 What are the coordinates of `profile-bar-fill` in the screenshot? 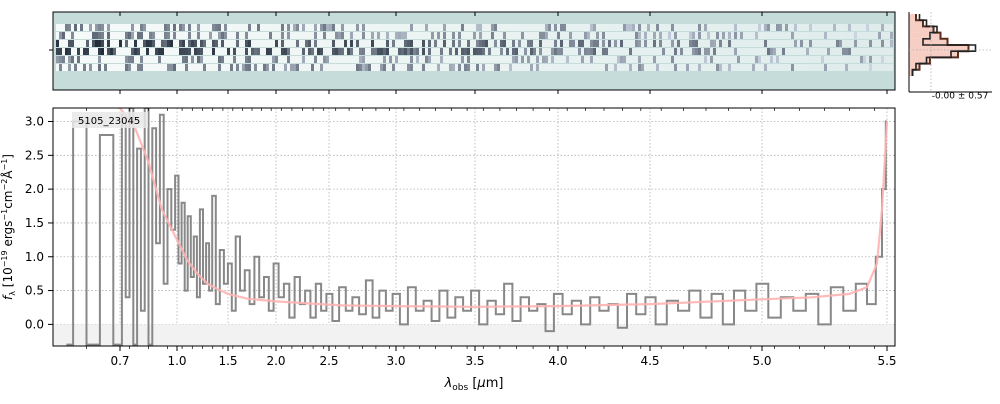 It's located at (912, 17).